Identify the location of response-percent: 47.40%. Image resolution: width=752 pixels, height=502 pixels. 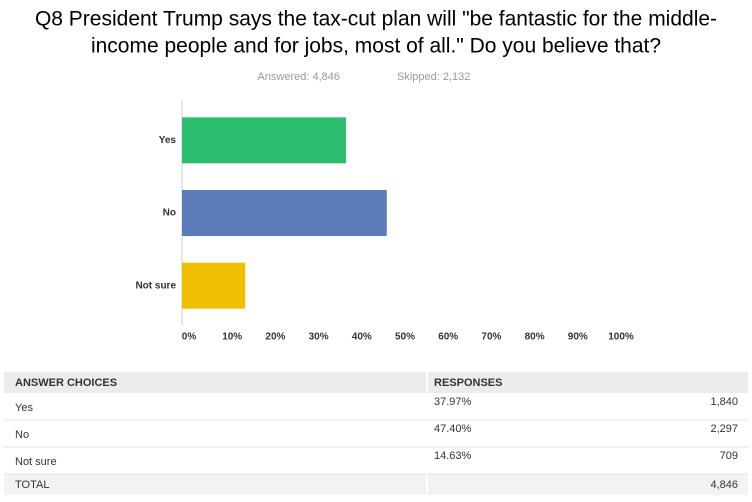
(453, 429).